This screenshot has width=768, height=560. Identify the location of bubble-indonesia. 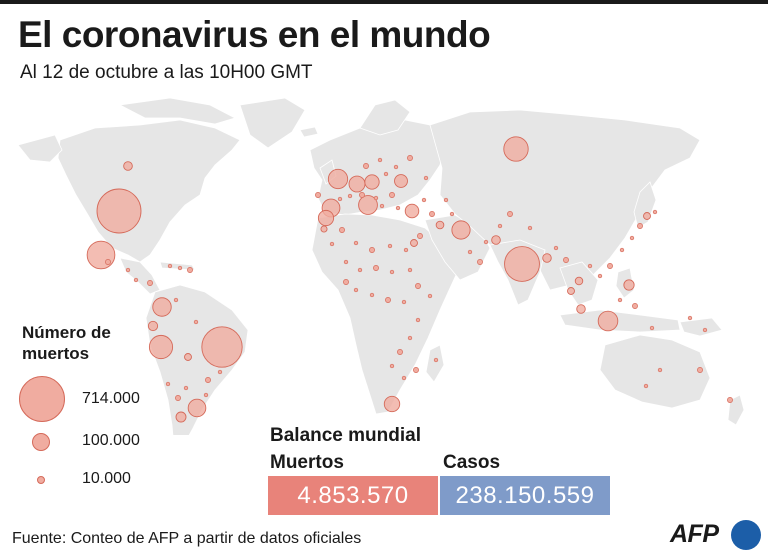
(608, 321).